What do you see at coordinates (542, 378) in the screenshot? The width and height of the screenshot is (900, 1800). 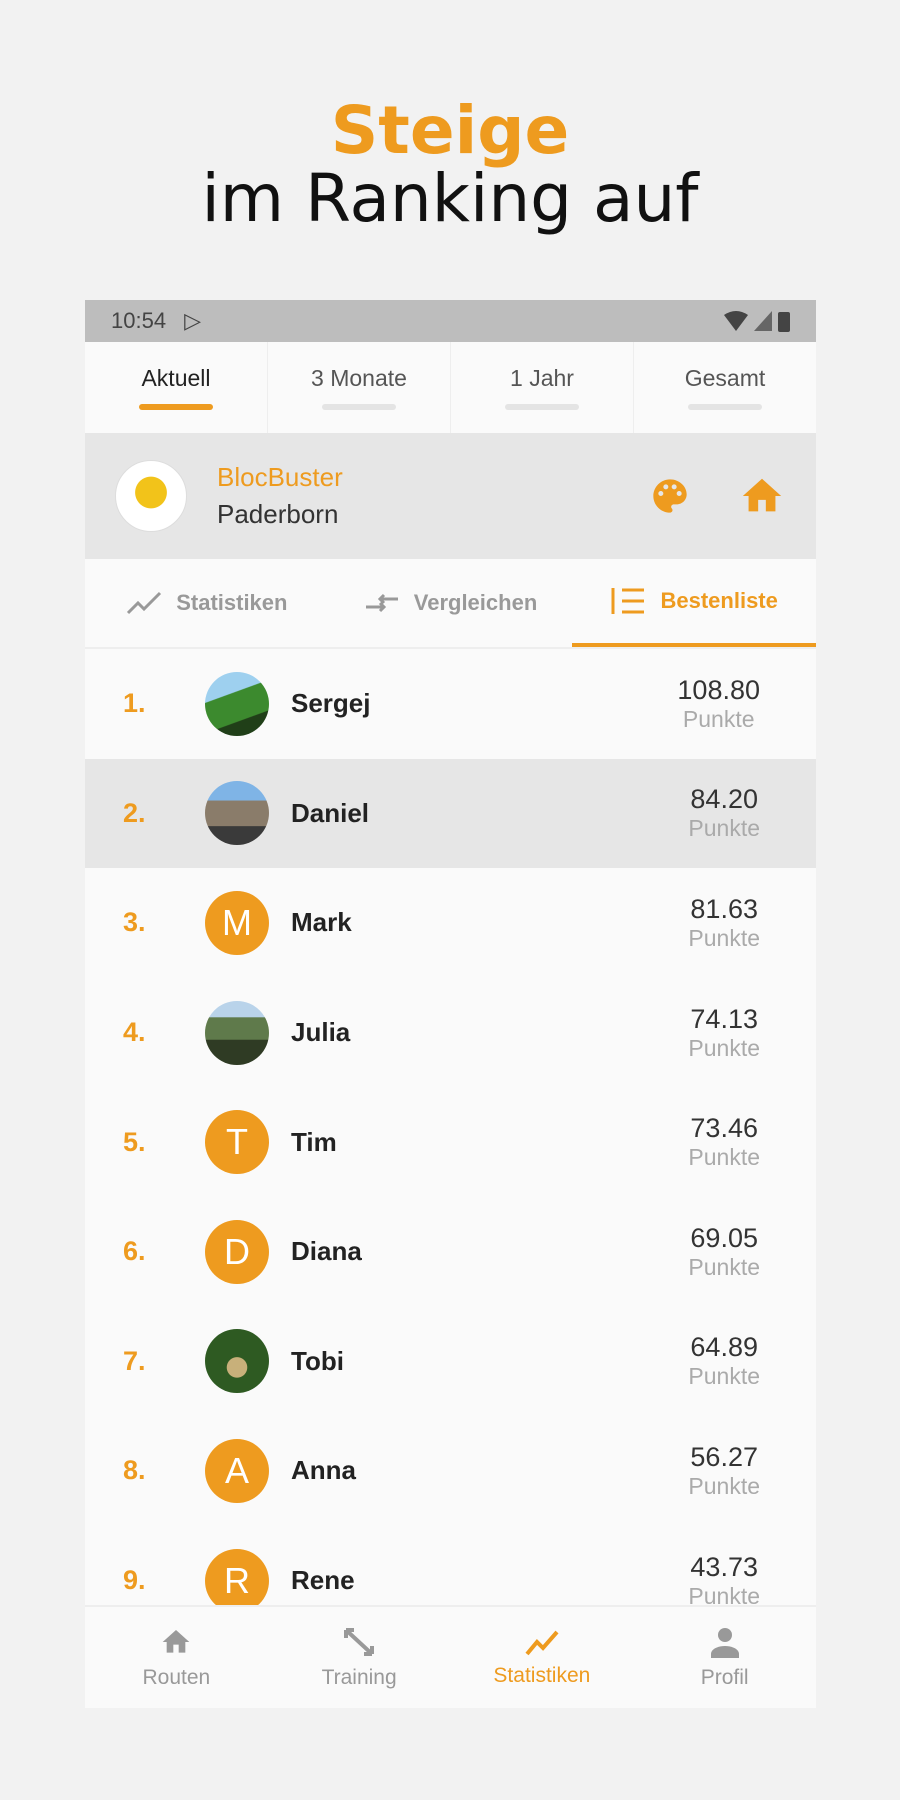 I see `tab-label: 1 Jahr` at bounding box center [542, 378].